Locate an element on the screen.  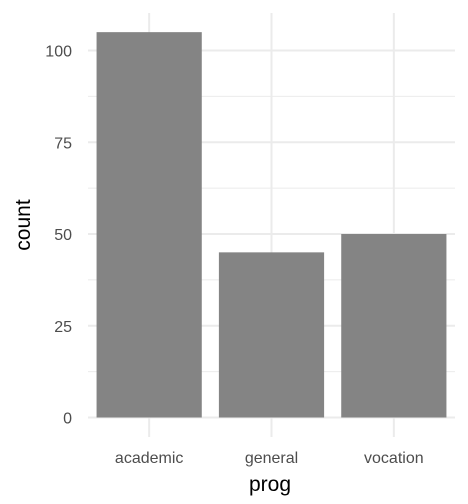
bar-vocation is located at coordinates (394, 326).